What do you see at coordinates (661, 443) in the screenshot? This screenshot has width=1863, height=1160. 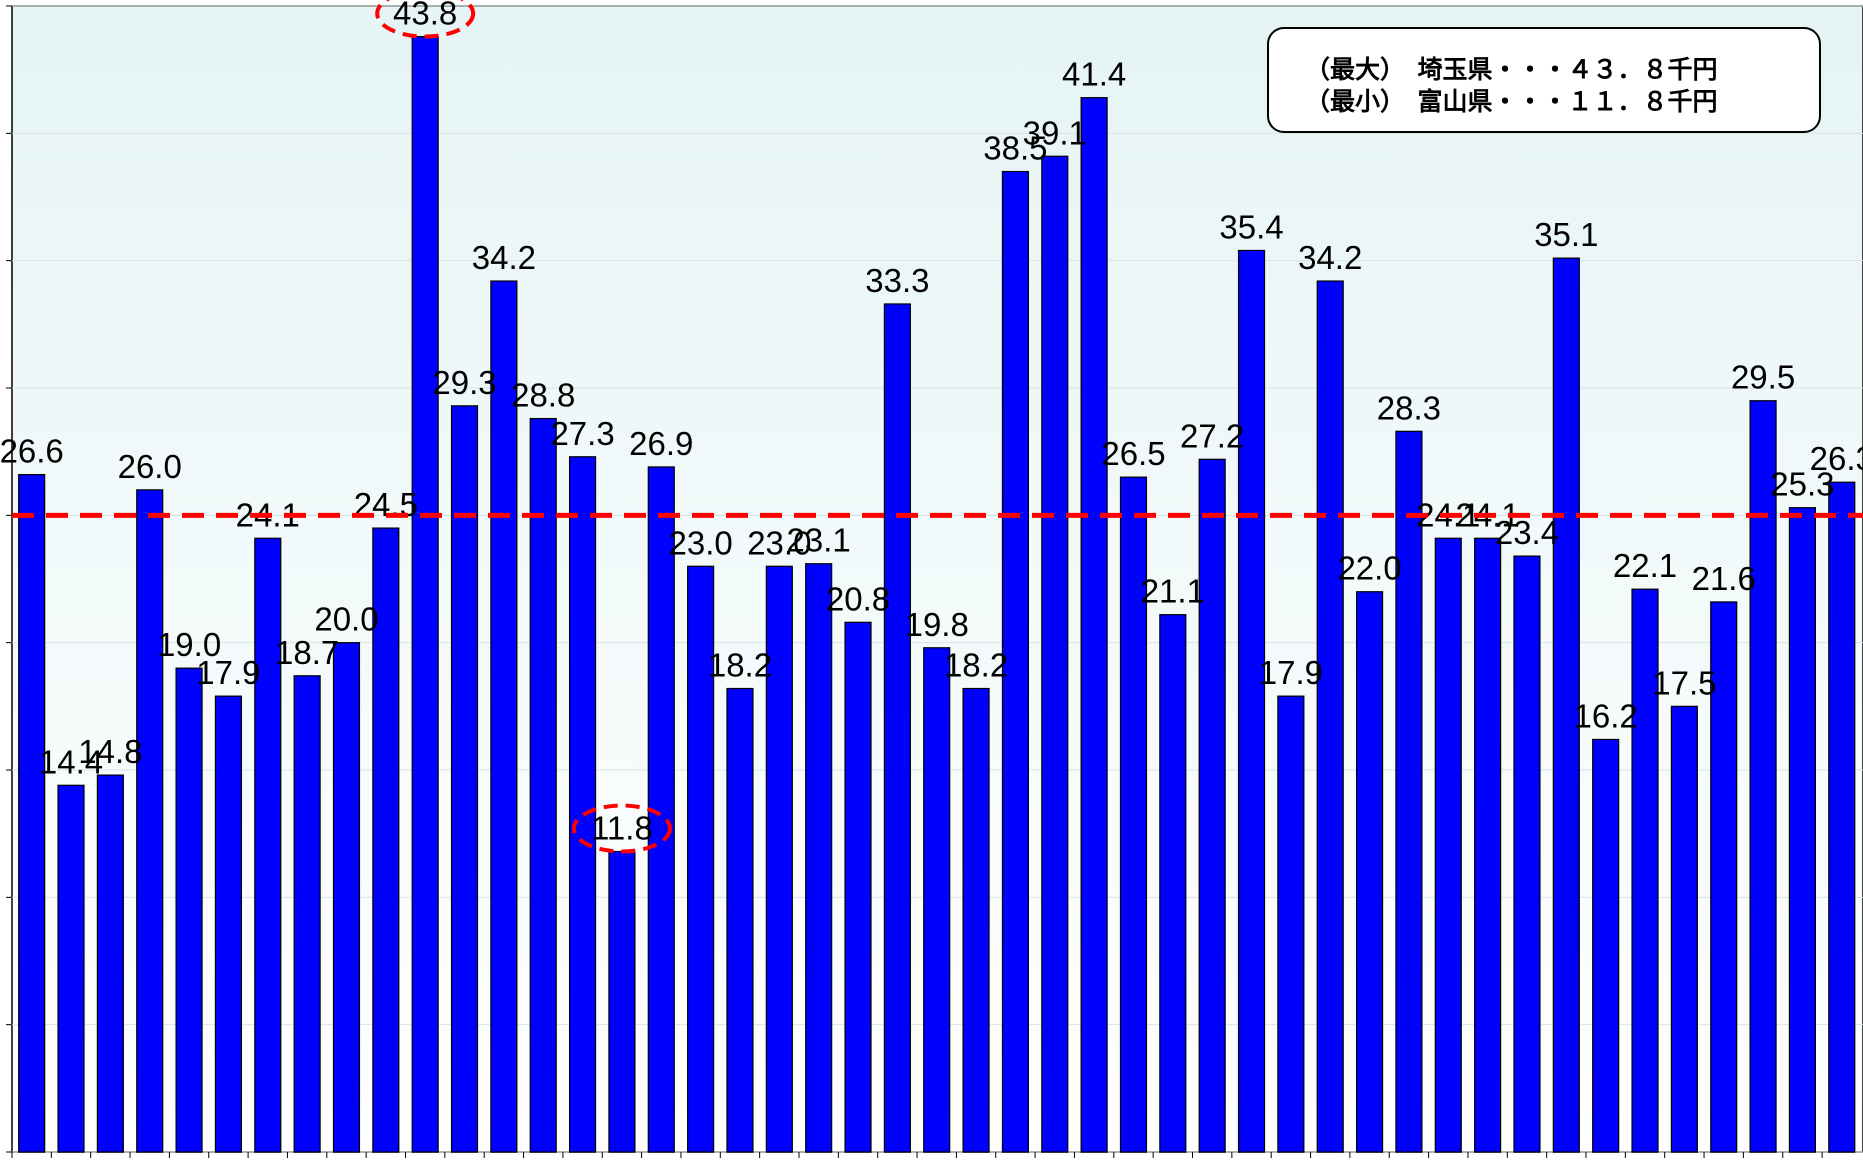 I see `value-label: 26.9` at bounding box center [661, 443].